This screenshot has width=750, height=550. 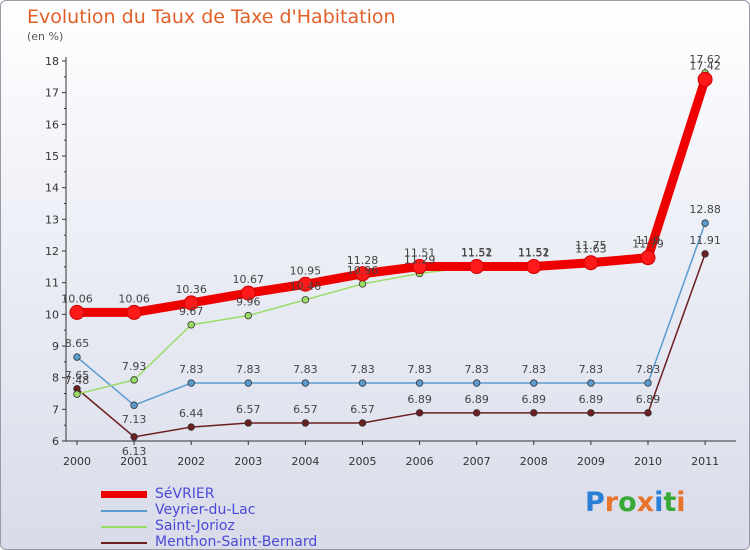 What do you see at coordinates (52, 156) in the screenshot?
I see `y-tick-label: 15` at bounding box center [52, 156].